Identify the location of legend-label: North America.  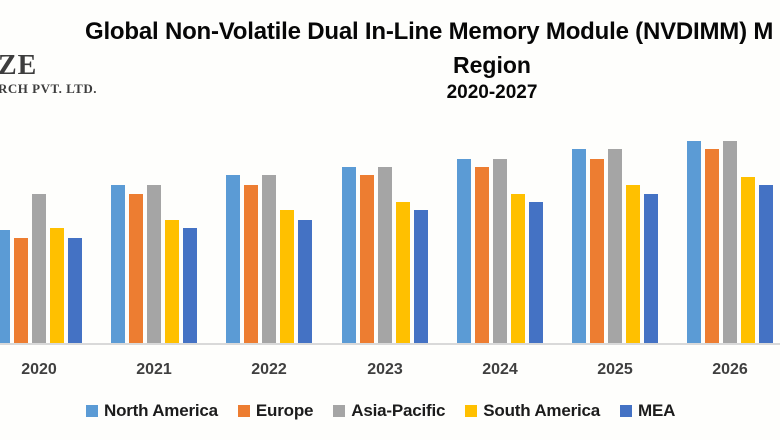
(161, 410).